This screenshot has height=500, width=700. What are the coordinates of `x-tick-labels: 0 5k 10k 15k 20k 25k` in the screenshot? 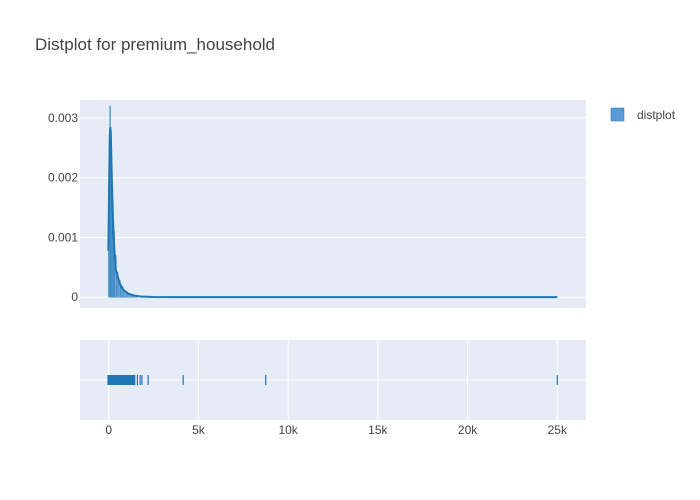 It's located at (336, 430).